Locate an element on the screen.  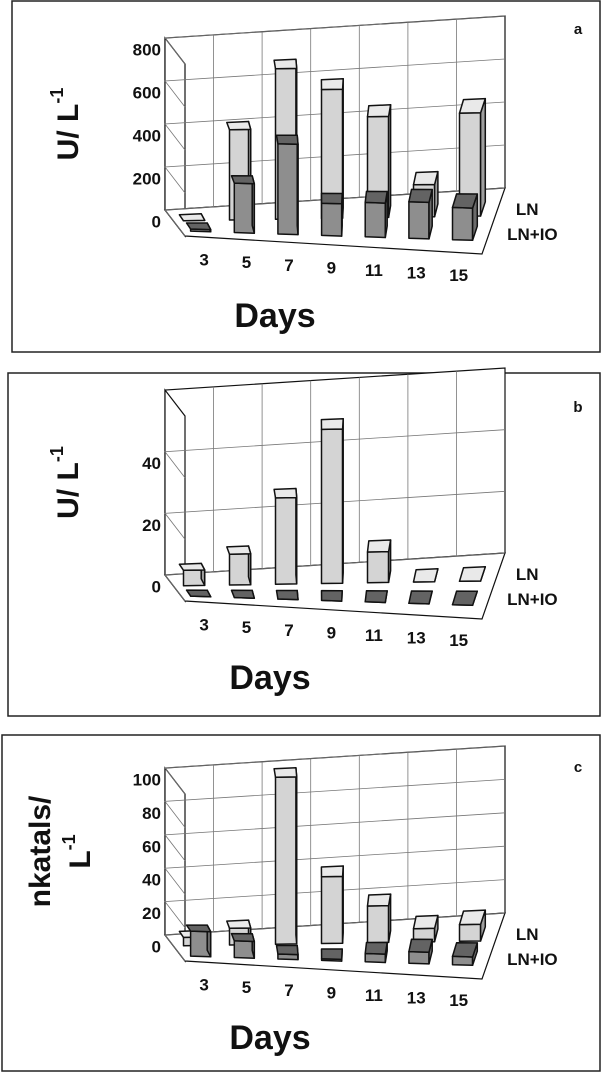
y-axis-label-text: L is located at coordinates (80, 859).